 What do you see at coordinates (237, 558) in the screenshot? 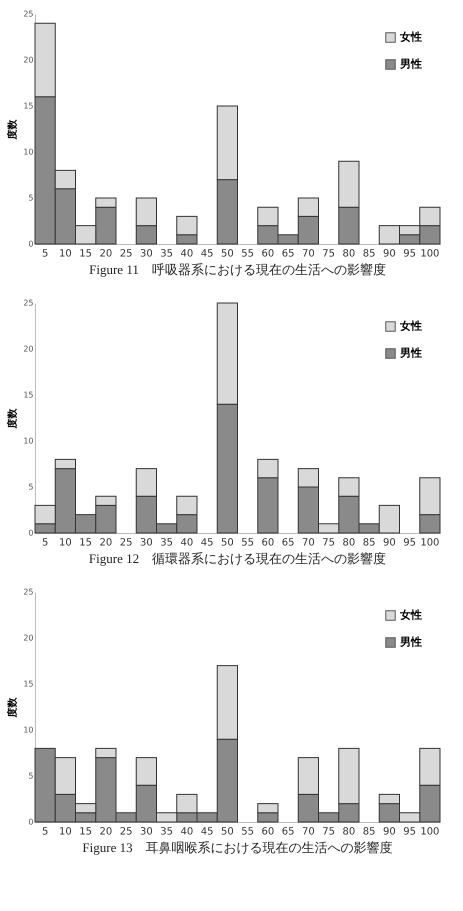
I see `text: Figure 12 循環器系における現在の生活への影響度` at bounding box center [237, 558].